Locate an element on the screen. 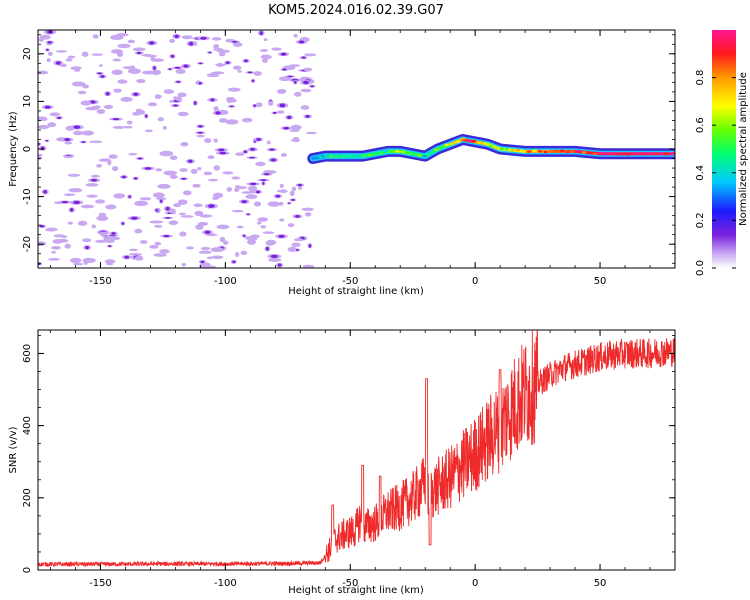 Image resolution: width=750 pixels, height=600 pixels. spectrogram-ridge-layer is located at coordinates (491, 149).